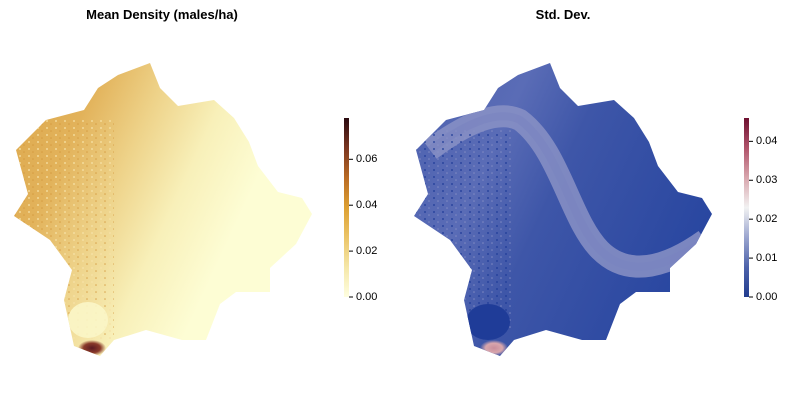 Image resolution: width=800 pixels, height=400 pixels. Describe the element at coordinates (767, 297) in the screenshot. I see `colorbar-1-tick-label: 0.00` at that location.